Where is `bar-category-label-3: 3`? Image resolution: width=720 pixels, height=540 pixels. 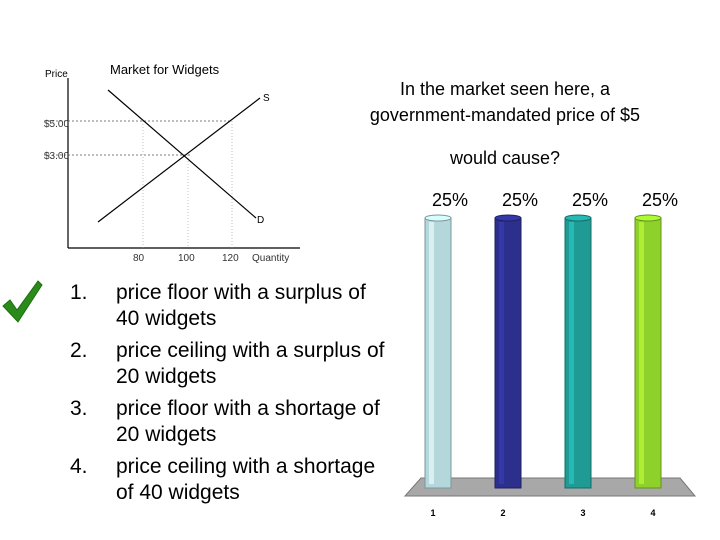
bar-category-label-3: 3 is located at coordinates (582, 513).